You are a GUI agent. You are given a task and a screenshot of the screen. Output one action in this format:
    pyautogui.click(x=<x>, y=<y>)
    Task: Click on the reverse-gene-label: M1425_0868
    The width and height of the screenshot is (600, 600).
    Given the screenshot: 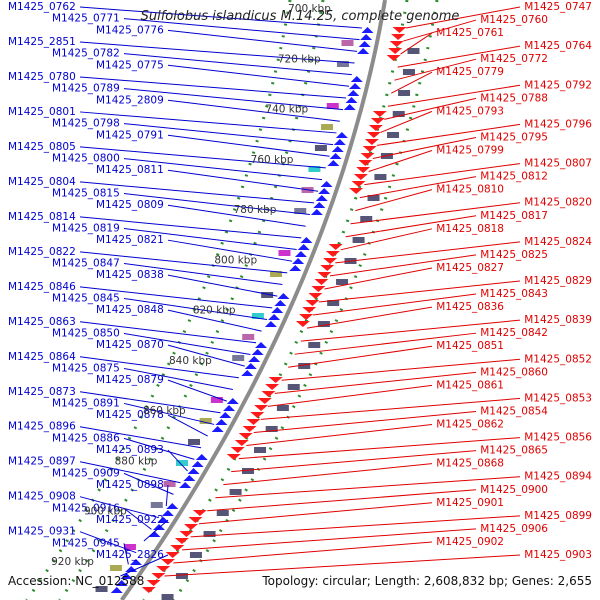 What is the action you would take?
    pyautogui.click(x=470, y=464)
    